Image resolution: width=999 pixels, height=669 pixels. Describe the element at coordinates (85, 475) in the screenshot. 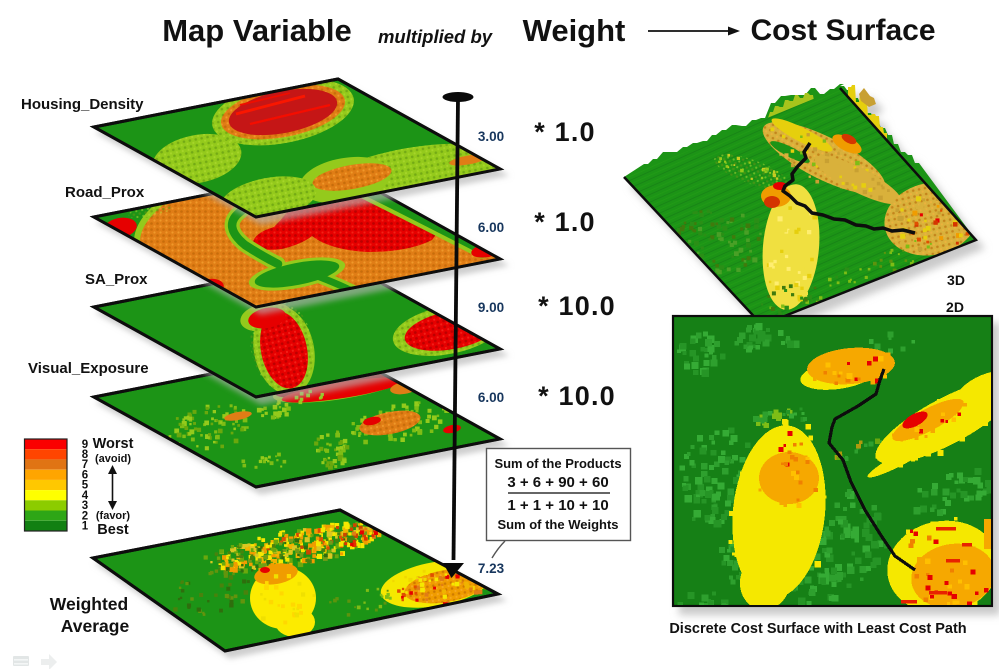

I see `svg-text: 6` at that location.